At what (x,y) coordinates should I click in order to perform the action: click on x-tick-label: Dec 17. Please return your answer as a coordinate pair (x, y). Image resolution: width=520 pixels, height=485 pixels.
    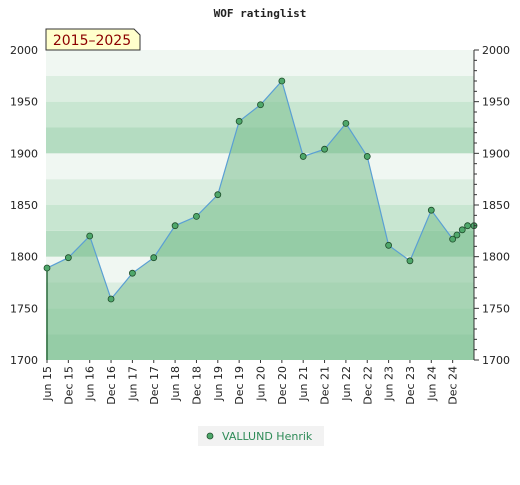
    Looking at the image, I should click on (154, 385).